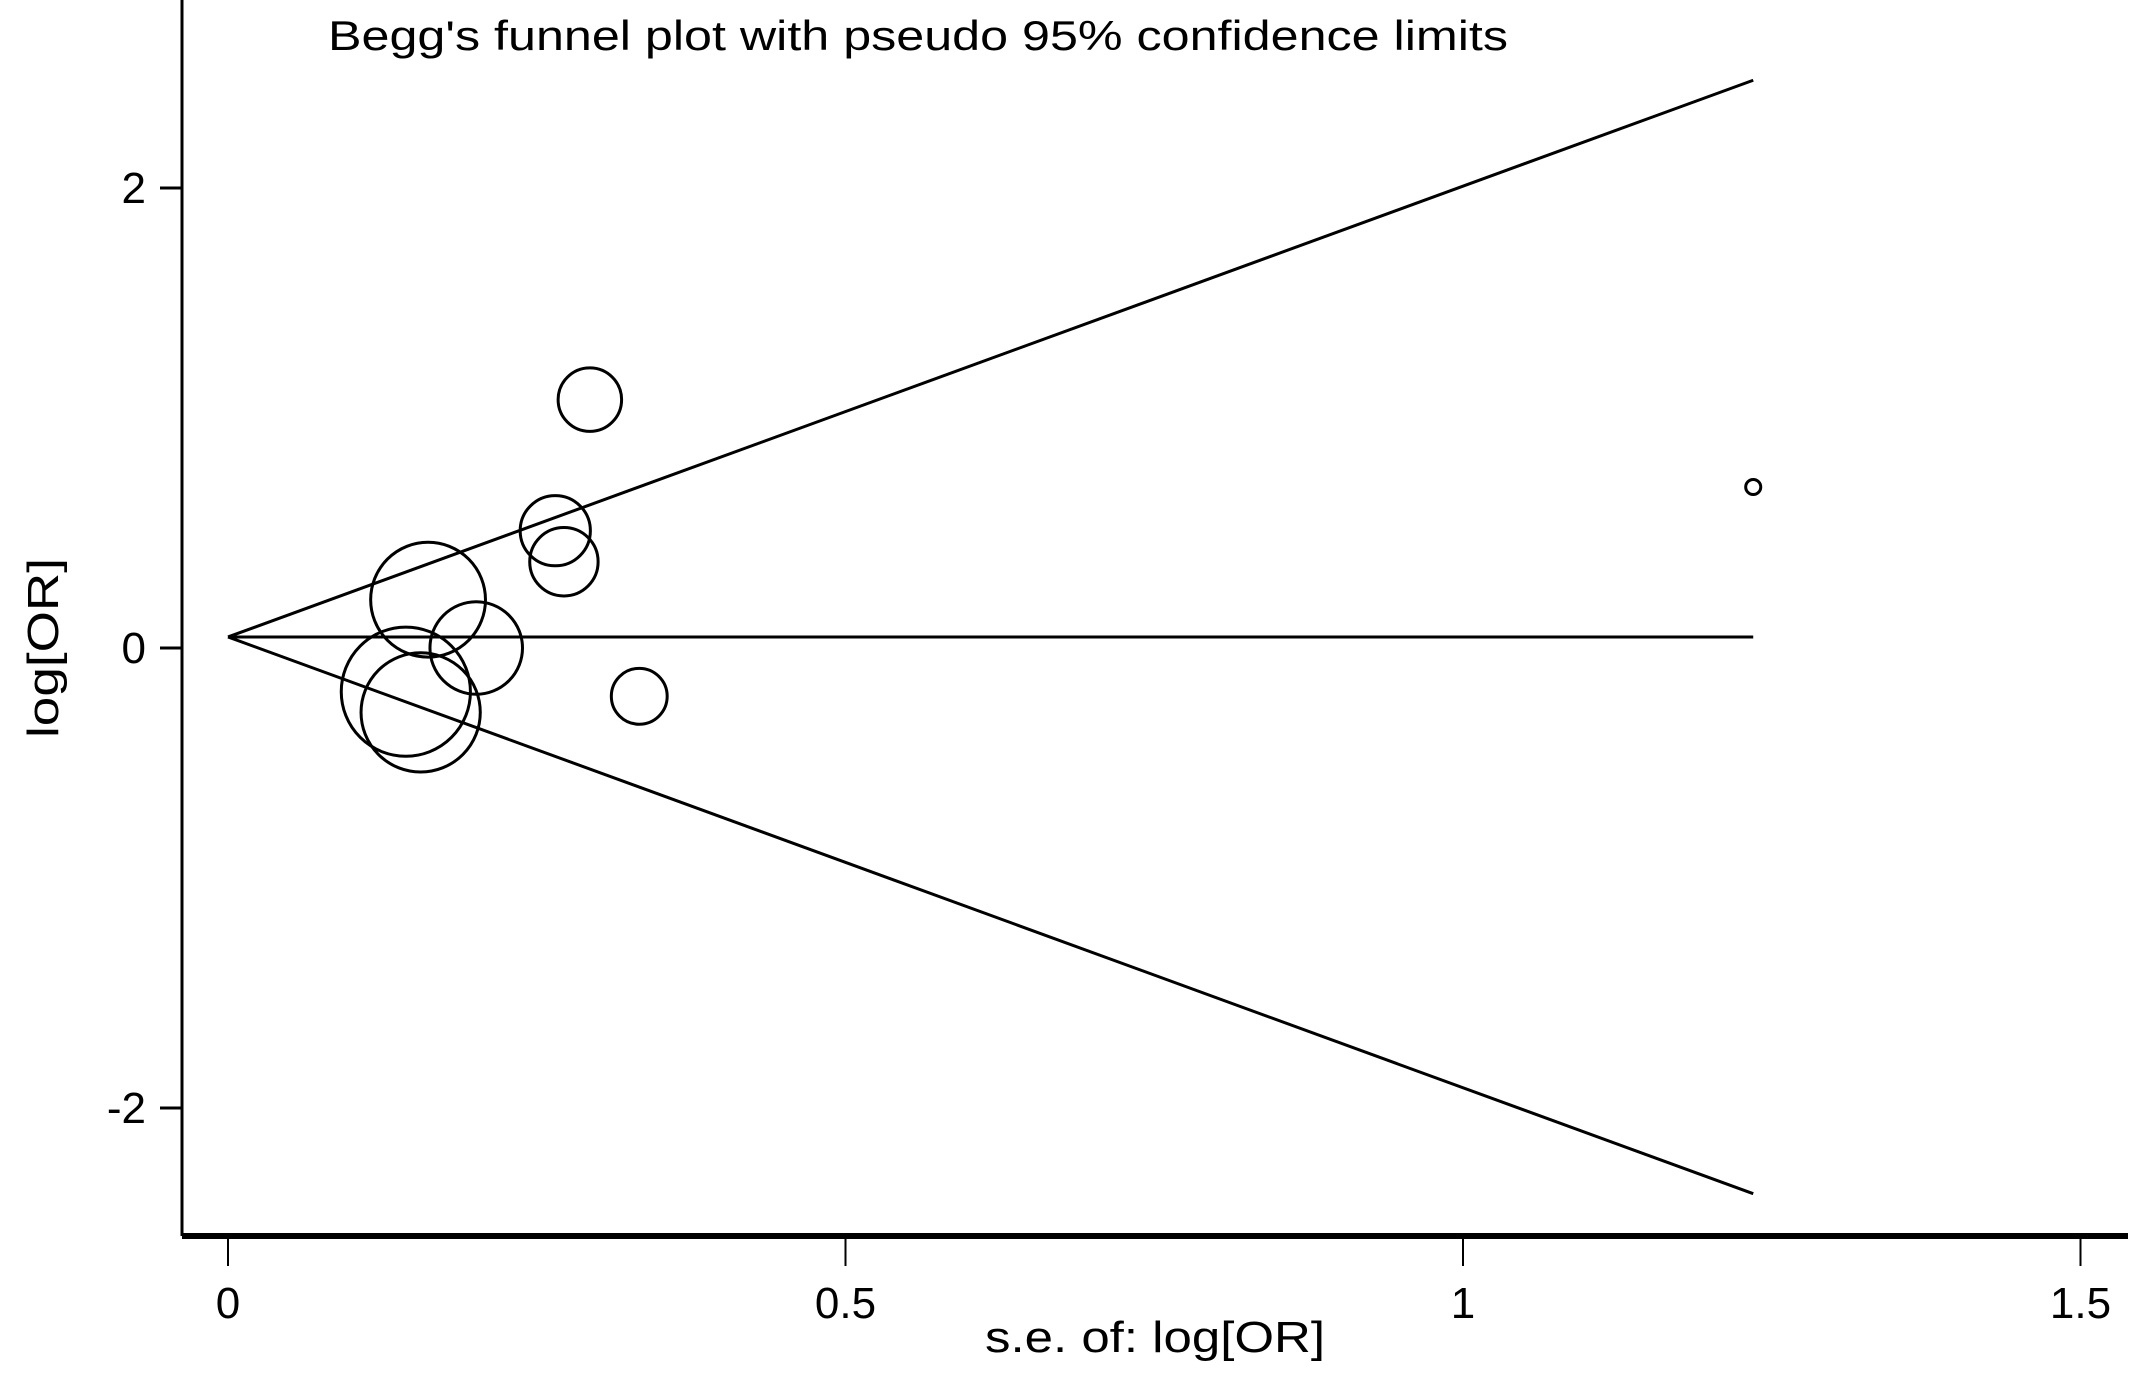  I want to click on x-tick-label: 1.5, so click(2080, 1303).